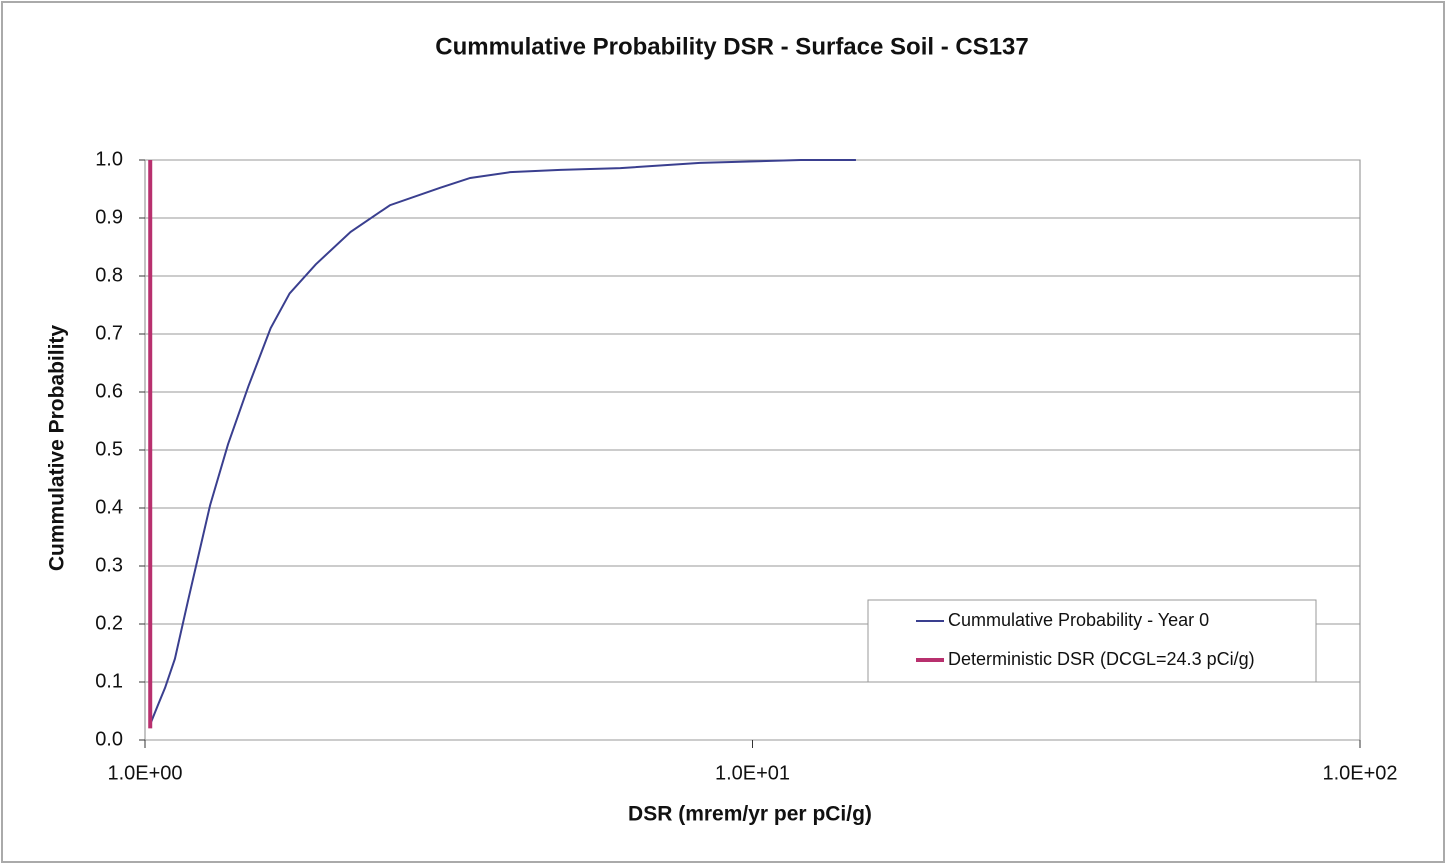 The height and width of the screenshot is (865, 1447). Describe the element at coordinates (109, 507) in the screenshot. I see `y-tick-label: 0.4` at that location.